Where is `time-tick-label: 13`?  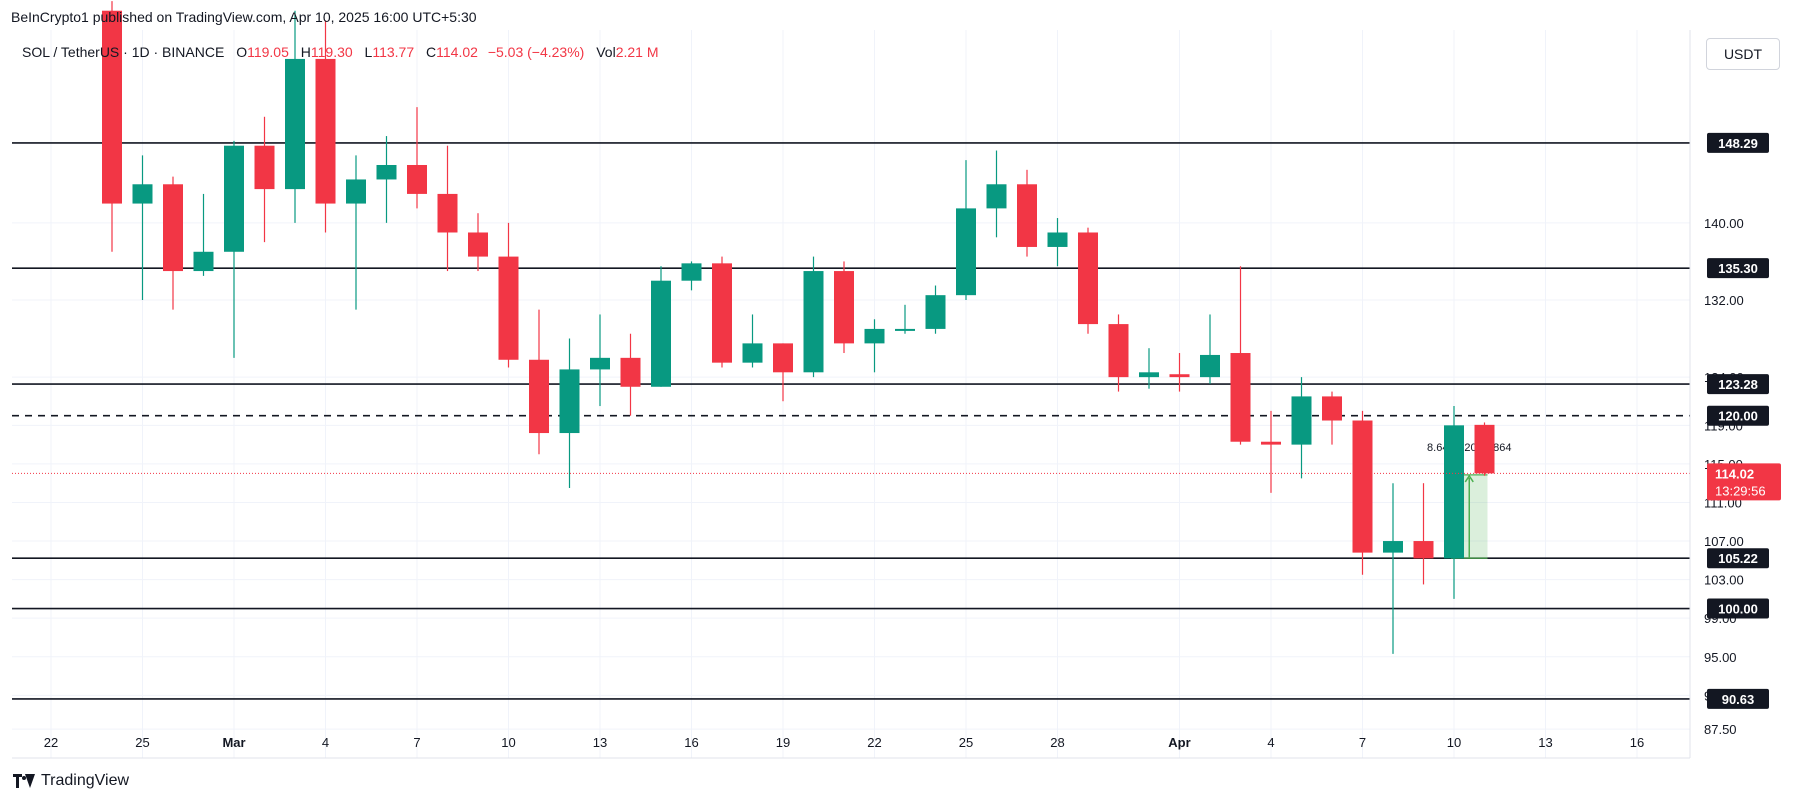 time-tick-label: 13 is located at coordinates (600, 742).